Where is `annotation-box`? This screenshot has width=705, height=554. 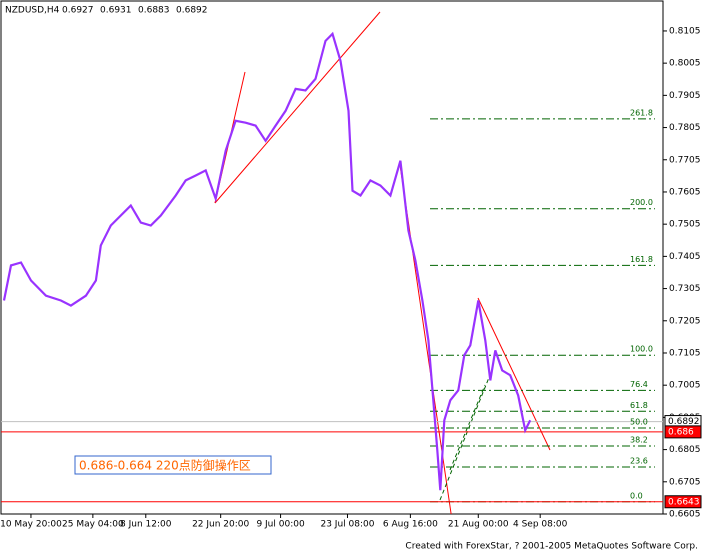 annotation-box is located at coordinates (173, 465).